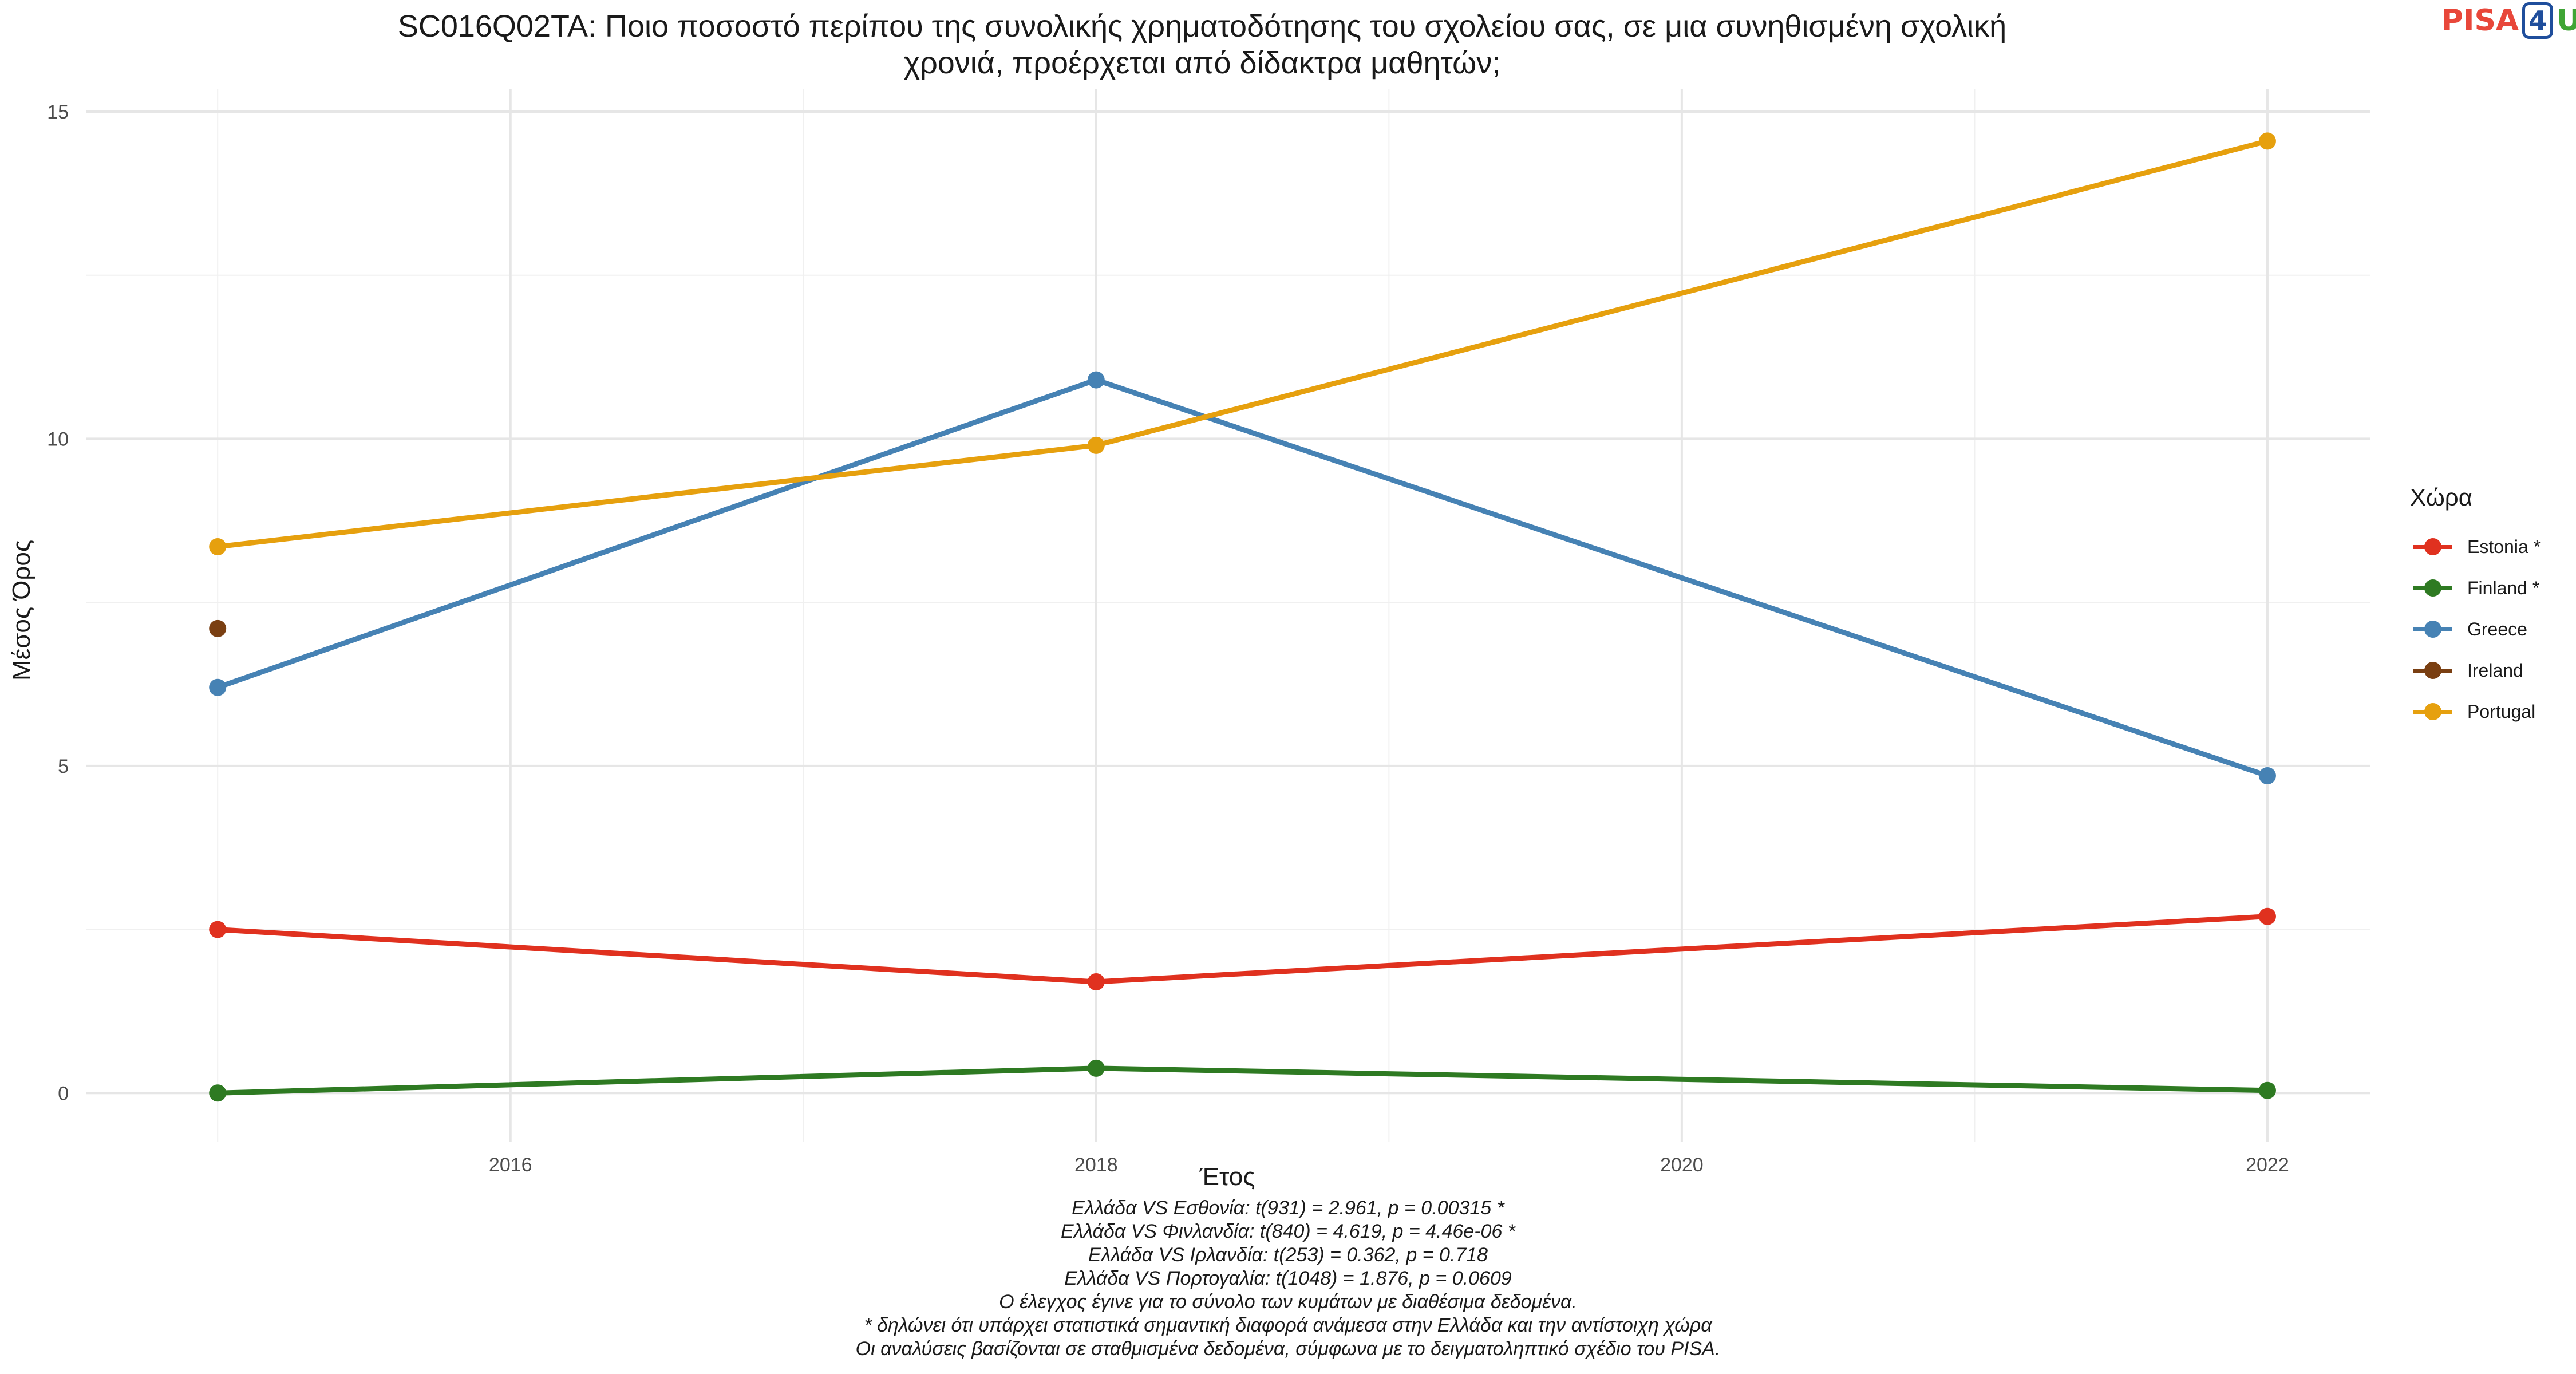 This screenshot has width=2576, height=1374. I want to click on series-finland, so click(1242, 1080).